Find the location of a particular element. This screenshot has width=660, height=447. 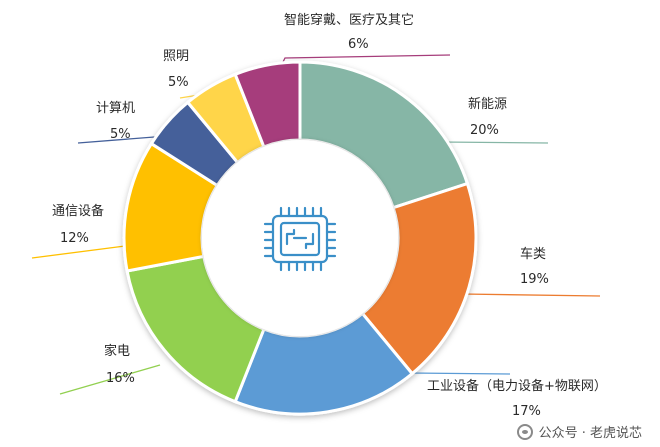

watermark: 公众号 · 老虎说芯 is located at coordinates (579, 431).